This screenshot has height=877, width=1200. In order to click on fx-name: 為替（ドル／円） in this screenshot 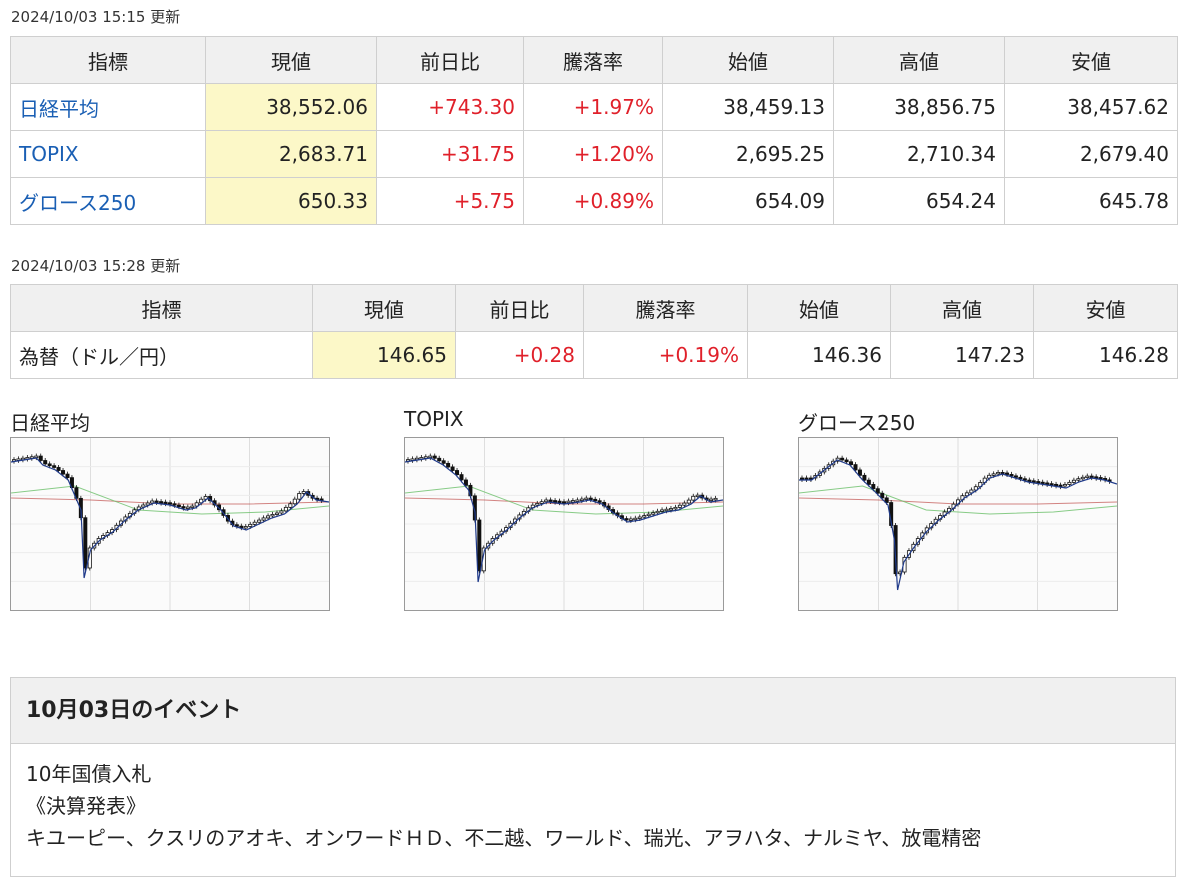, I will do `click(161, 355)`.